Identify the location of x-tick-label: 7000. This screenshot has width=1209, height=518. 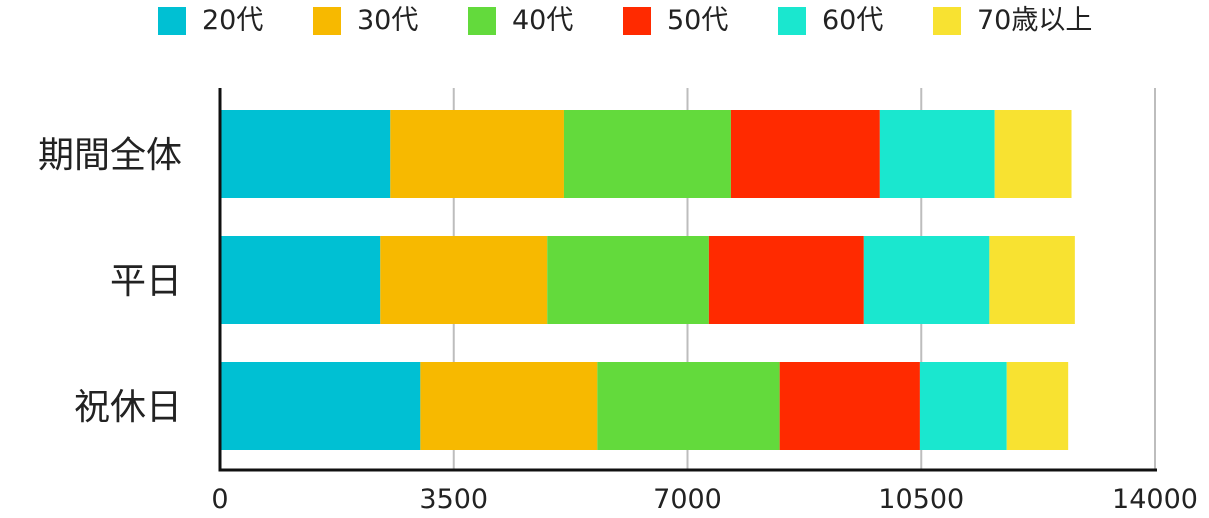
(687, 499).